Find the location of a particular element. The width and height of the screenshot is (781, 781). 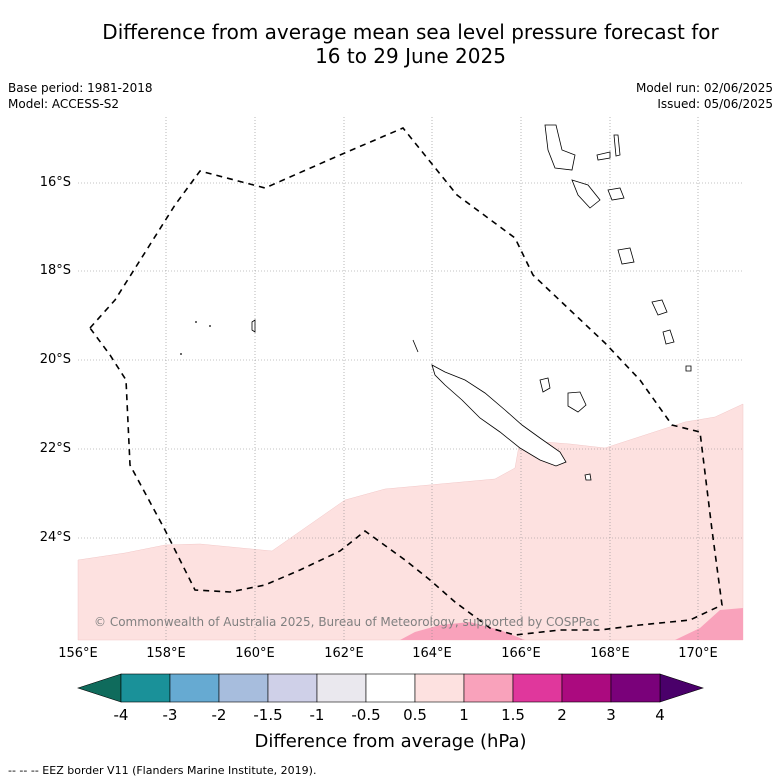

loyalty-island-ouvea is located at coordinates (545, 385).